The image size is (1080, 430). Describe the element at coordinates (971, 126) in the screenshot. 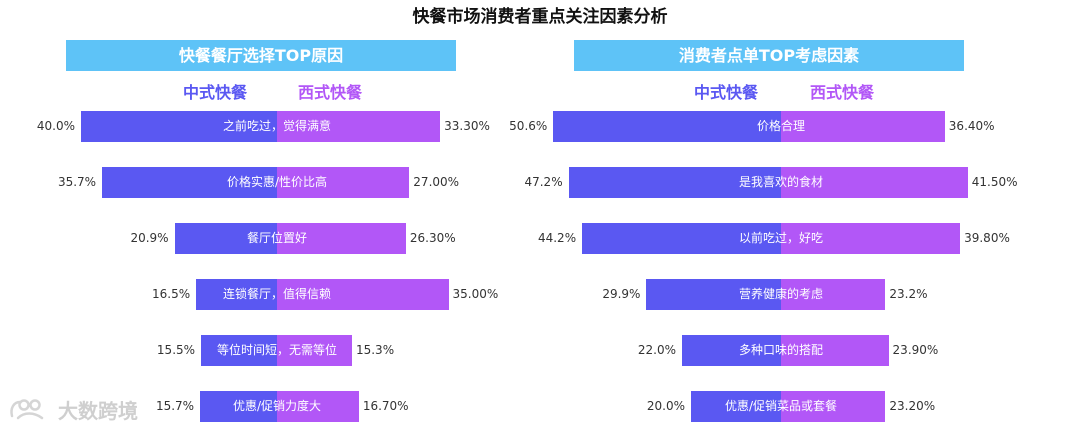

I see `value-label-western: 36.40%` at that location.